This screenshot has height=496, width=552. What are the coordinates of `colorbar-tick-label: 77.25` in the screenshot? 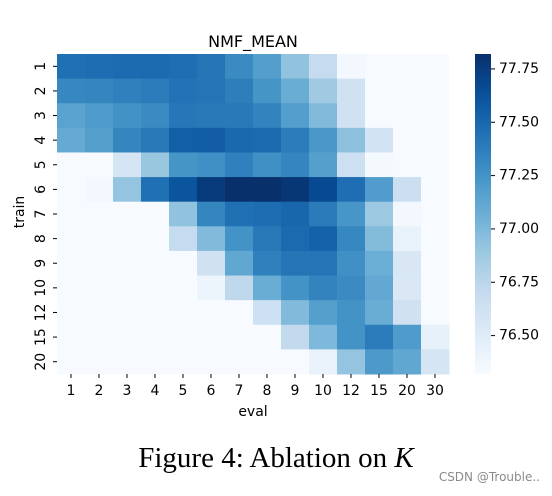 It's located at (519, 176).